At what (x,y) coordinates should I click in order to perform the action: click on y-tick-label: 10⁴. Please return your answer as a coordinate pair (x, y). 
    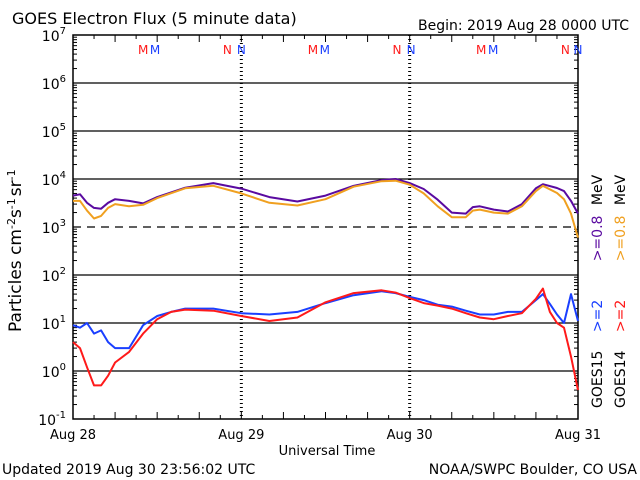
    Looking at the image, I should click on (54, 179).